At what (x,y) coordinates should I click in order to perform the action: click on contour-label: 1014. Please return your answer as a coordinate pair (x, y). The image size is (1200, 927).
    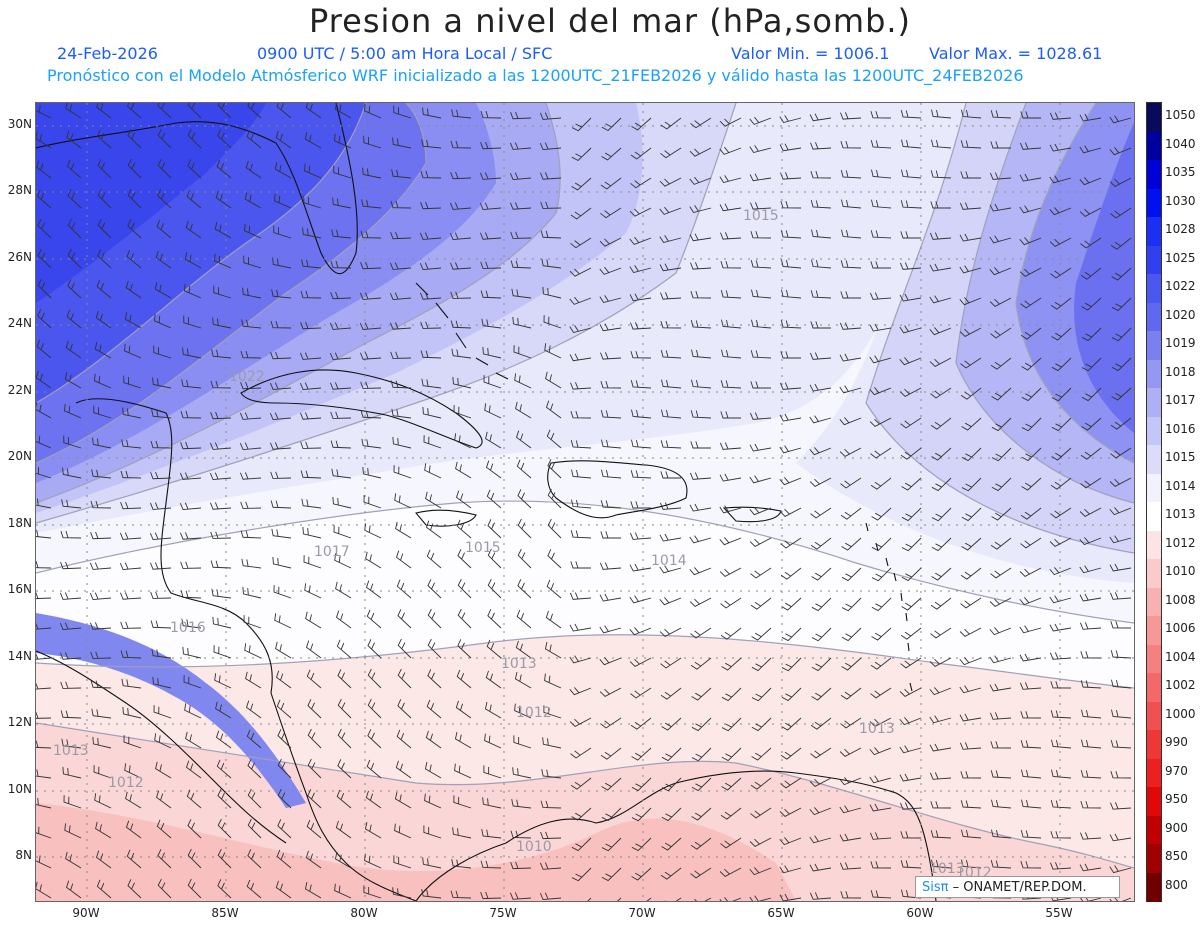
    Looking at the image, I should click on (669, 561).